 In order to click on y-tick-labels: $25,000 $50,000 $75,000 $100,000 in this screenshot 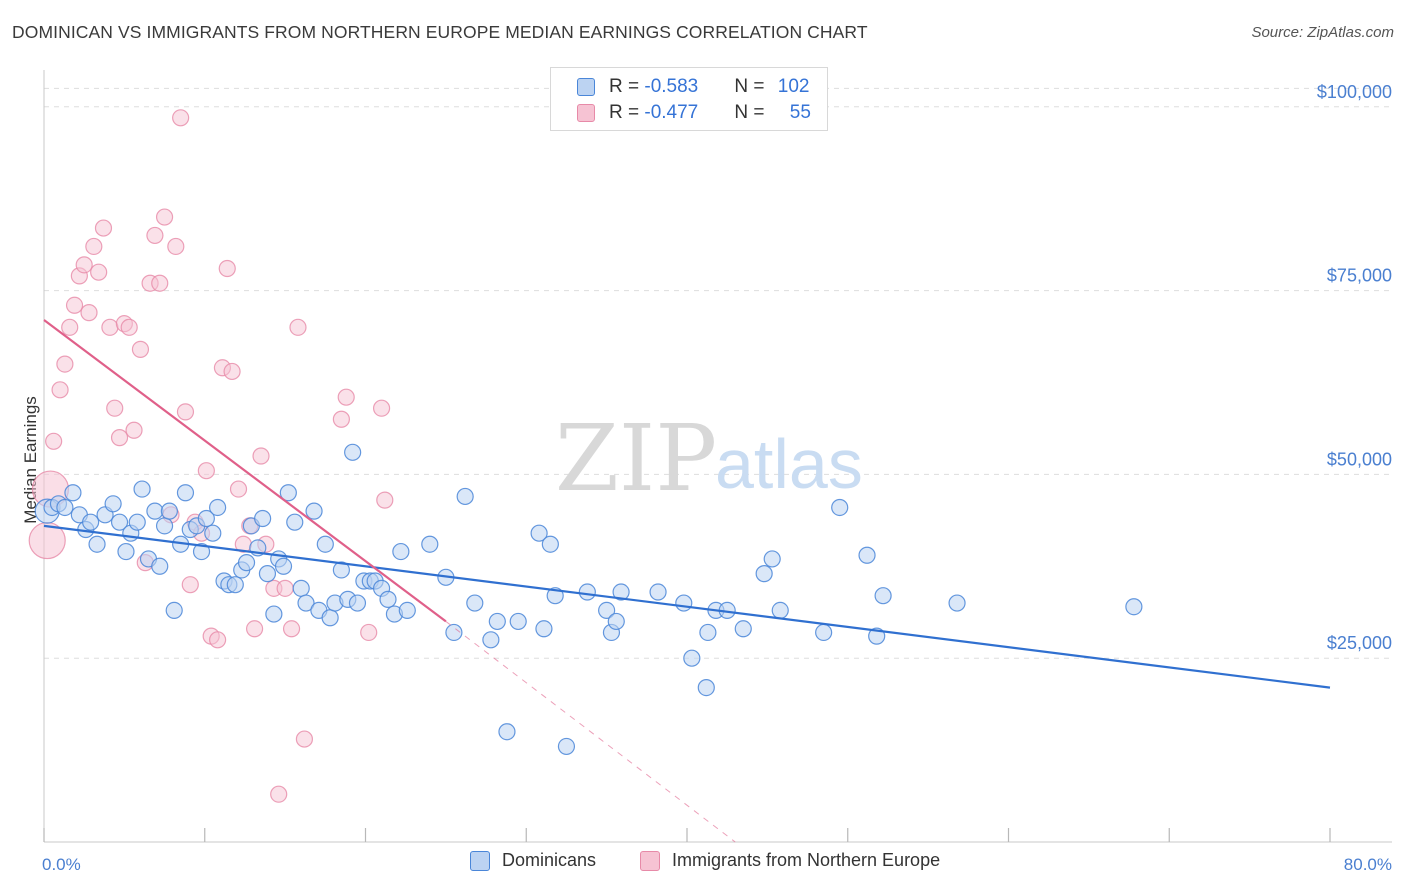, I will do `click(1354, 367)`.